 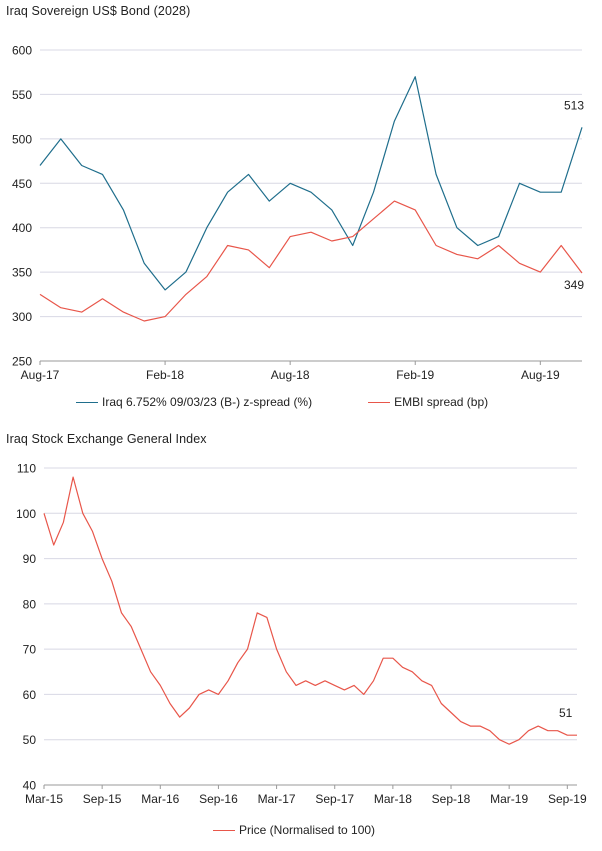 What do you see at coordinates (26, 514) in the screenshot?
I see `y-tick-label: 100` at bounding box center [26, 514].